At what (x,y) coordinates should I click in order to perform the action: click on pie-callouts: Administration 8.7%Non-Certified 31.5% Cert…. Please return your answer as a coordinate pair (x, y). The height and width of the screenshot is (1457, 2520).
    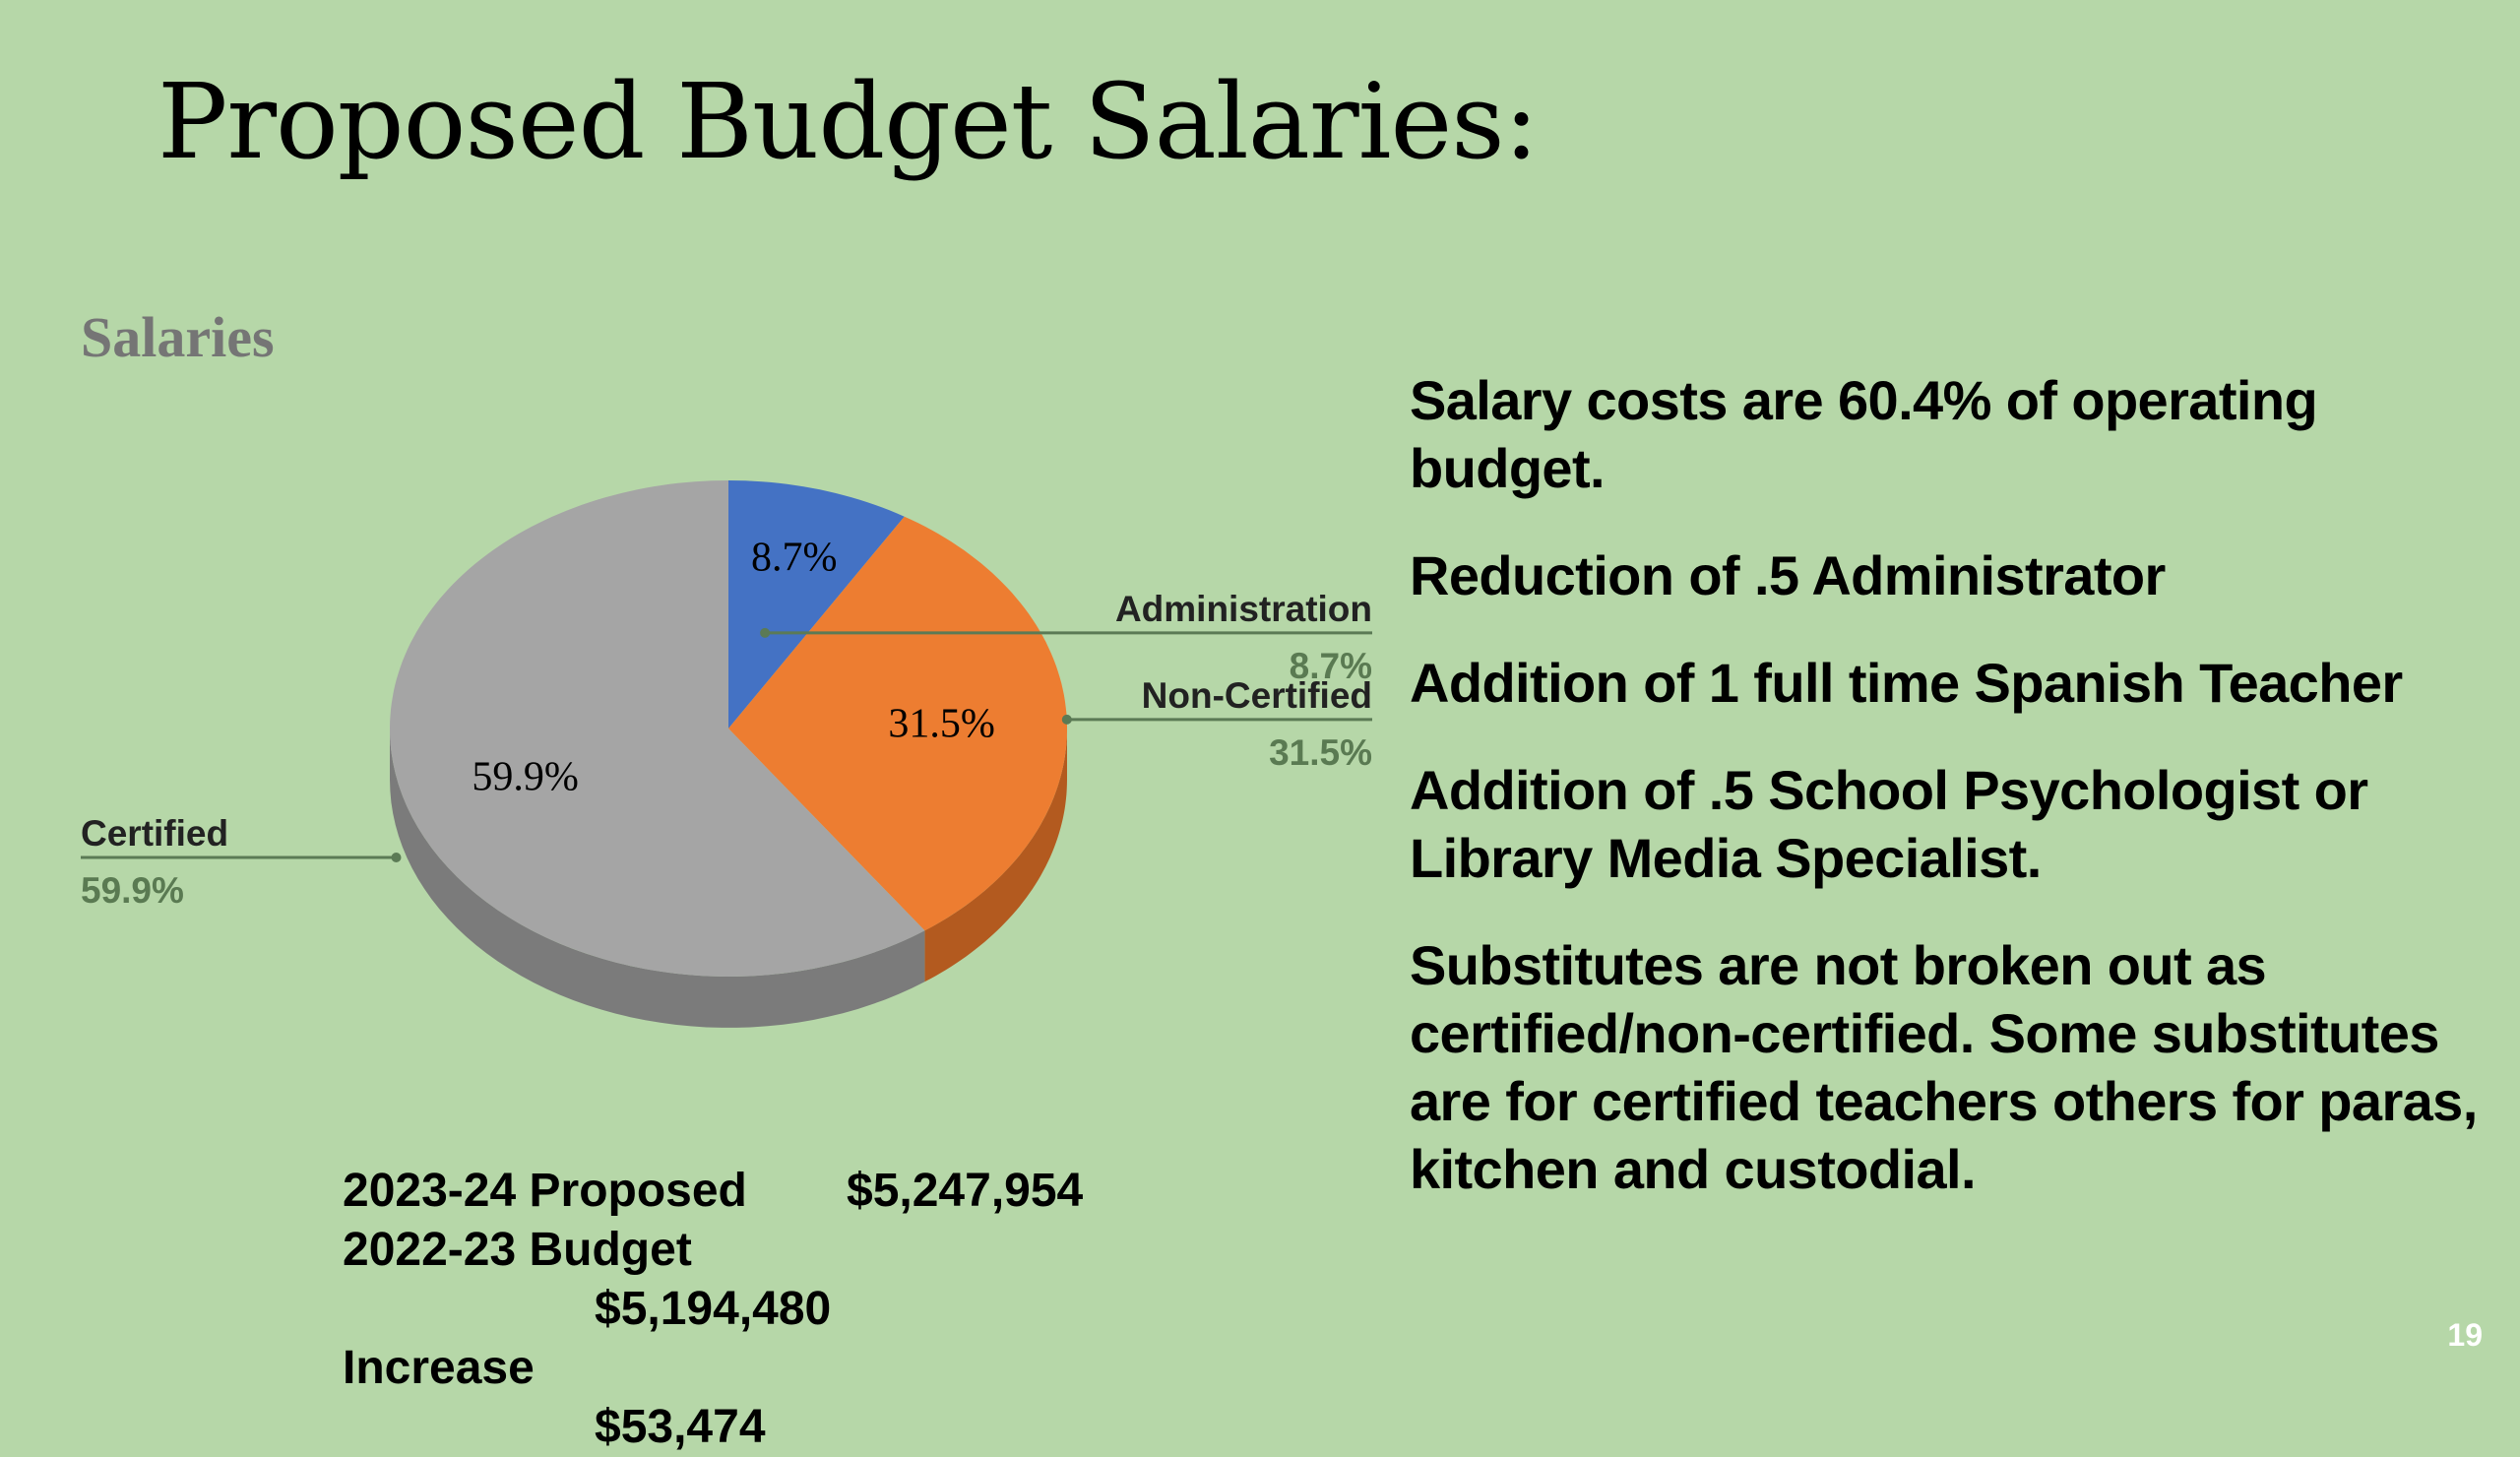
    Looking at the image, I should click on (726, 750).